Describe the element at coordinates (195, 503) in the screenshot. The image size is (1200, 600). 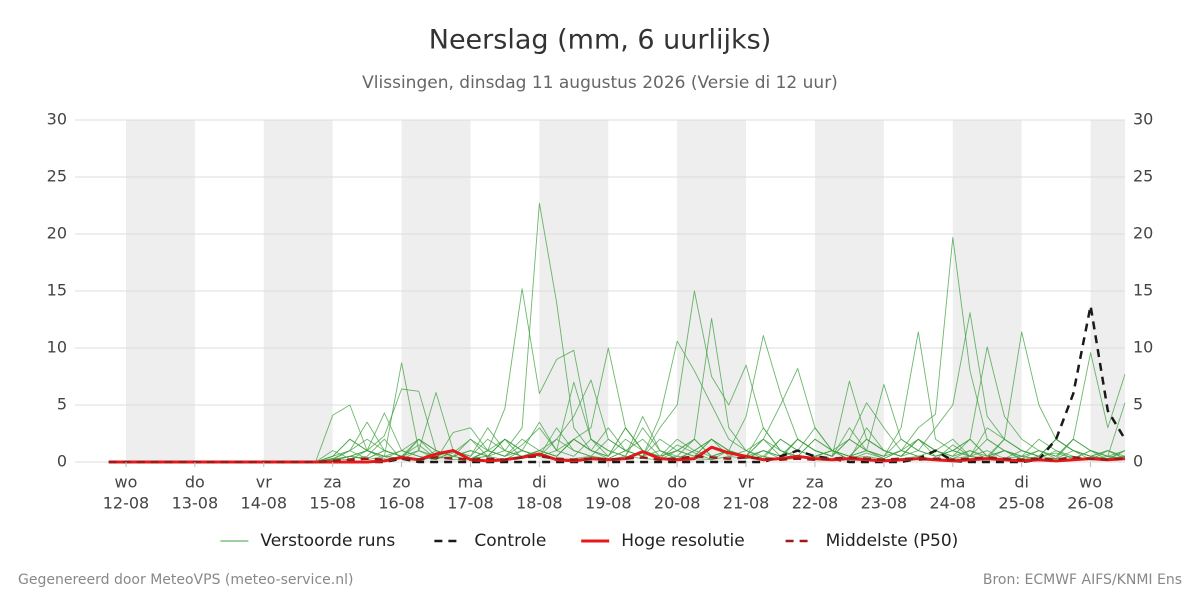
I see `x-tick-label: 13-08` at that location.